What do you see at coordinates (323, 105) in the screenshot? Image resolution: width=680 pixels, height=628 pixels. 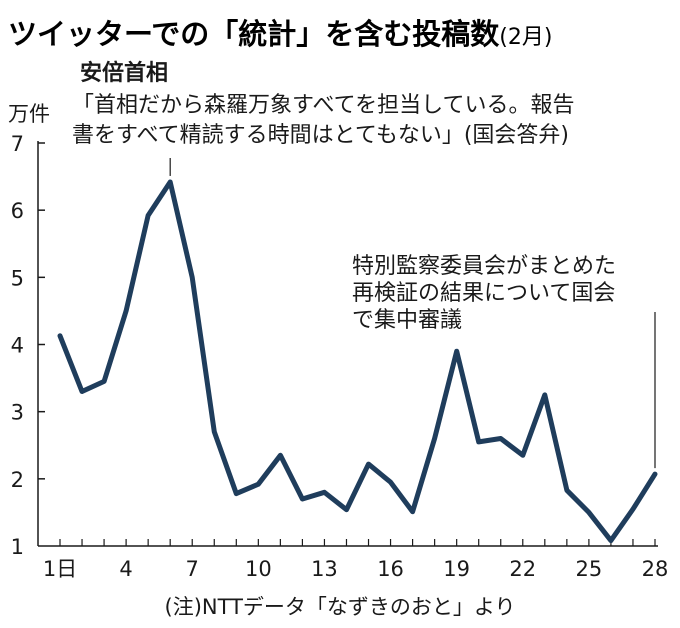 I see `annotation-text-line: 「首相だから森羅万象すべてを担当している。報告` at bounding box center [323, 105].